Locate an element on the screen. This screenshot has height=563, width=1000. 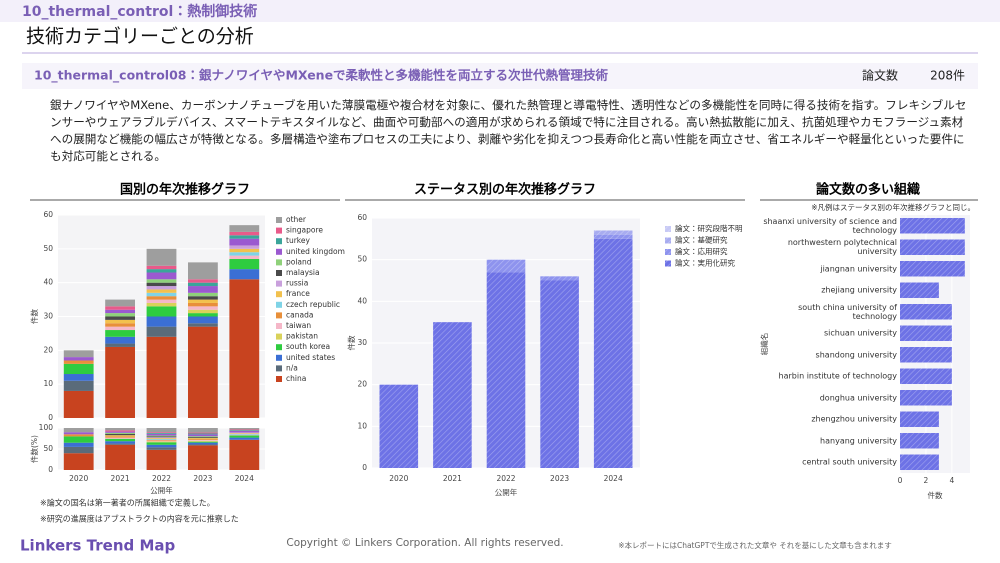
legend-label: czech republic is located at coordinates (313, 304).